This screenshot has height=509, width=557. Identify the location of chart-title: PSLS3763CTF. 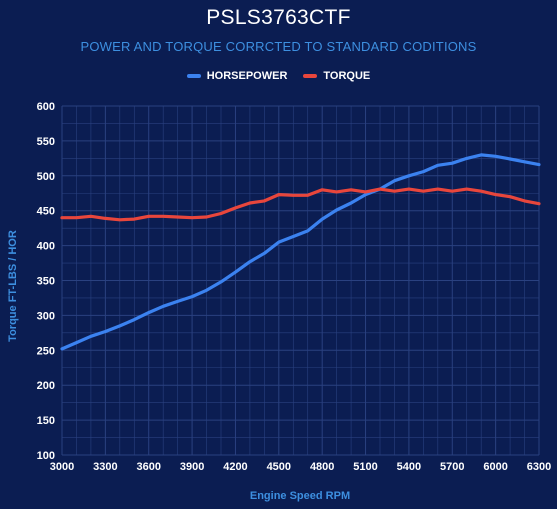
(278, 17).